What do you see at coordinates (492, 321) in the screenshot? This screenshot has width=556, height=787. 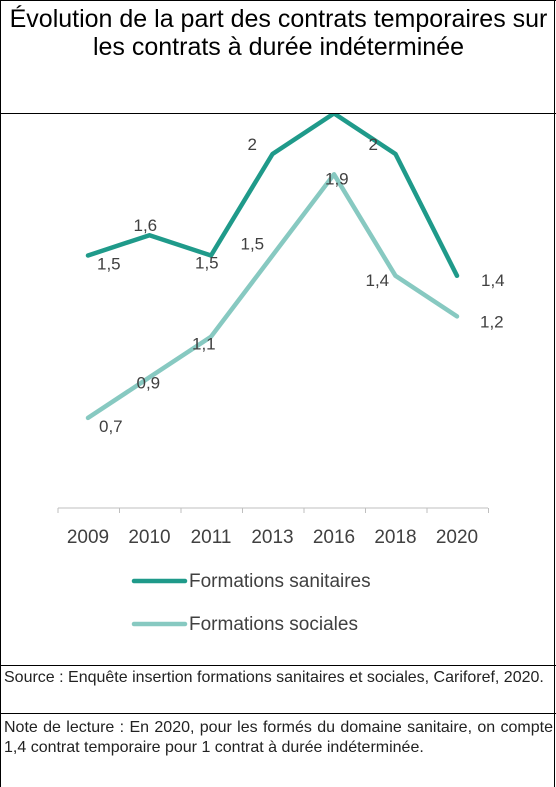 I see `data-label: 1,2` at bounding box center [492, 321].